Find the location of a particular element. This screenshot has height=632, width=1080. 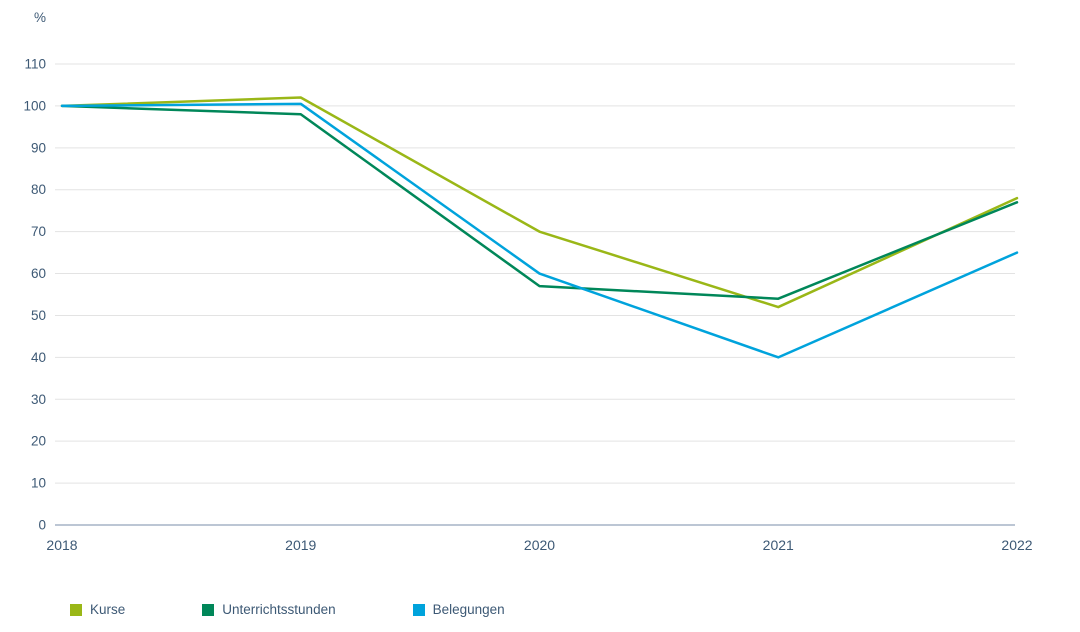

legend-swatch-kurse is located at coordinates (76, 609).